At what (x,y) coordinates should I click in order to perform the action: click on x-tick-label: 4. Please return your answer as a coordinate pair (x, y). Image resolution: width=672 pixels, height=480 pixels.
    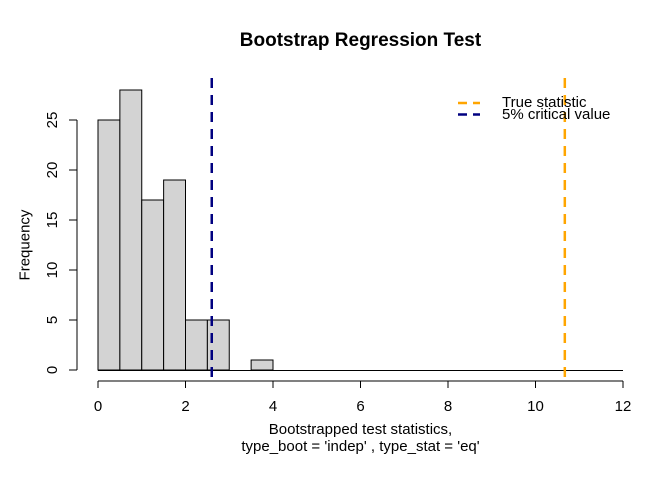
    Looking at the image, I should click on (273, 406).